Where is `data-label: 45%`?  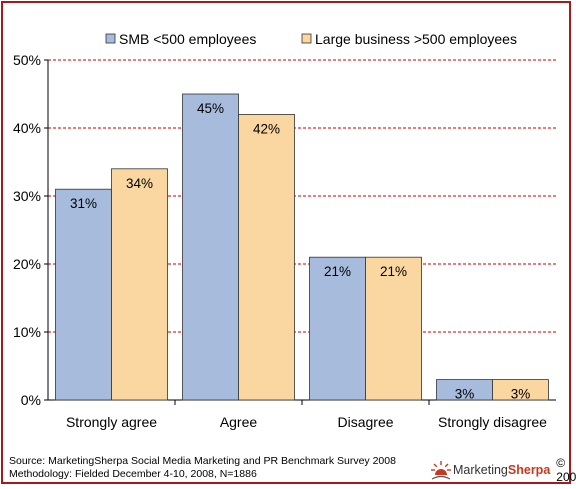
data-label: 45% is located at coordinates (210, 108).